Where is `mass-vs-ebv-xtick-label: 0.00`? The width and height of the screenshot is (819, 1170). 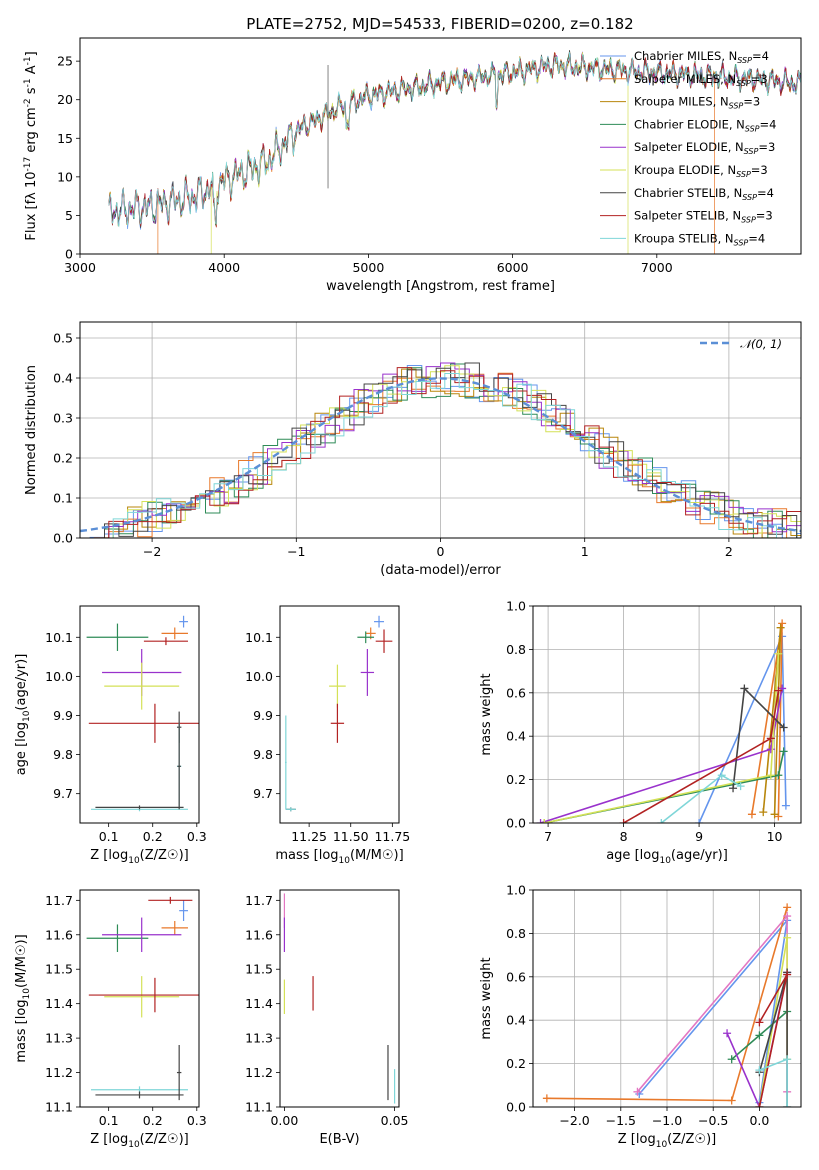 mass-vs-ebv-xtick-label: 0.00 is located at coordinates (284, 1120).